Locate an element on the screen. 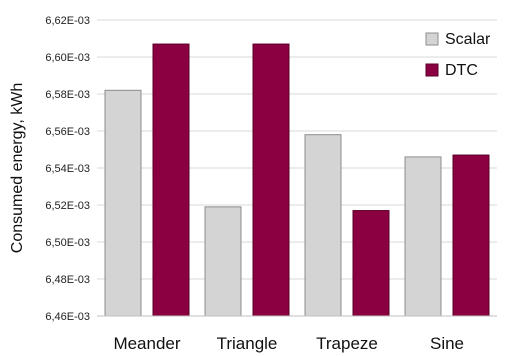  y-tick-label: 6,60E-03 is located at coordinates (67, 58).